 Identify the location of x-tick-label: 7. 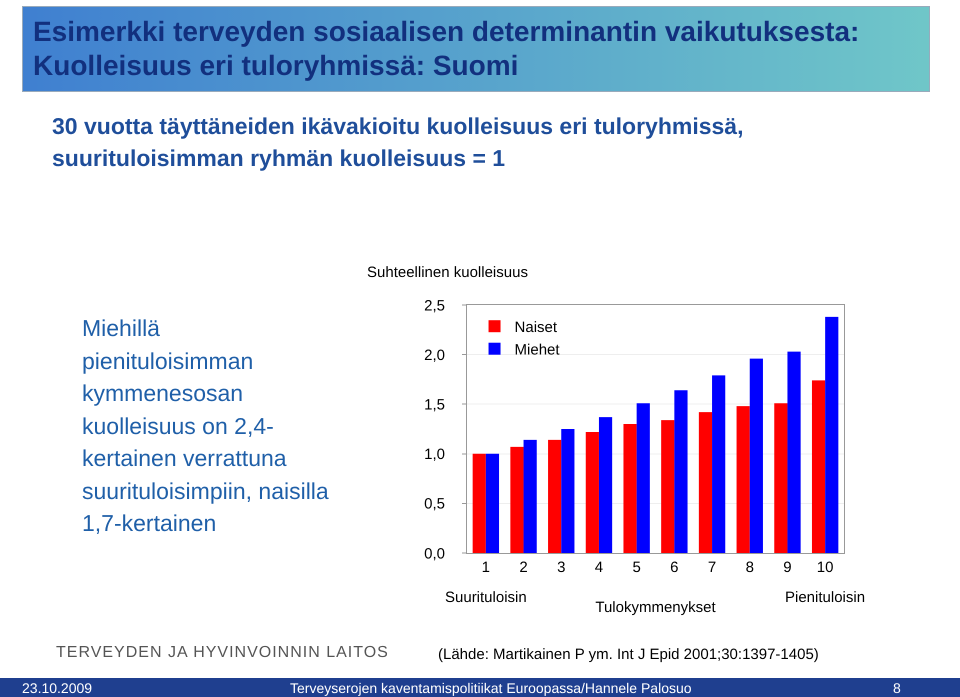
(712, 567).